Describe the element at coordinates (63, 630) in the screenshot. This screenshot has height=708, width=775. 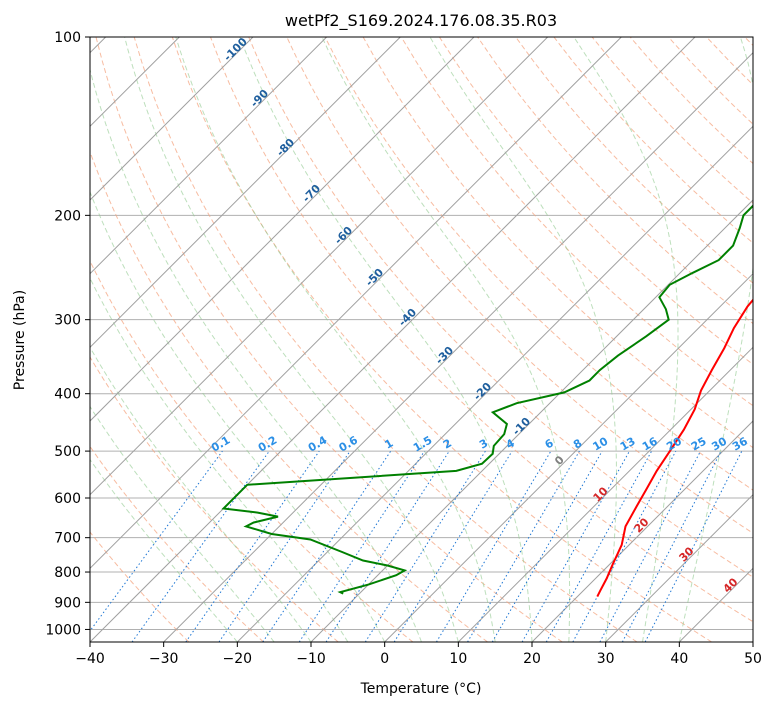
I see `y-tick-label: 1000` at that location.